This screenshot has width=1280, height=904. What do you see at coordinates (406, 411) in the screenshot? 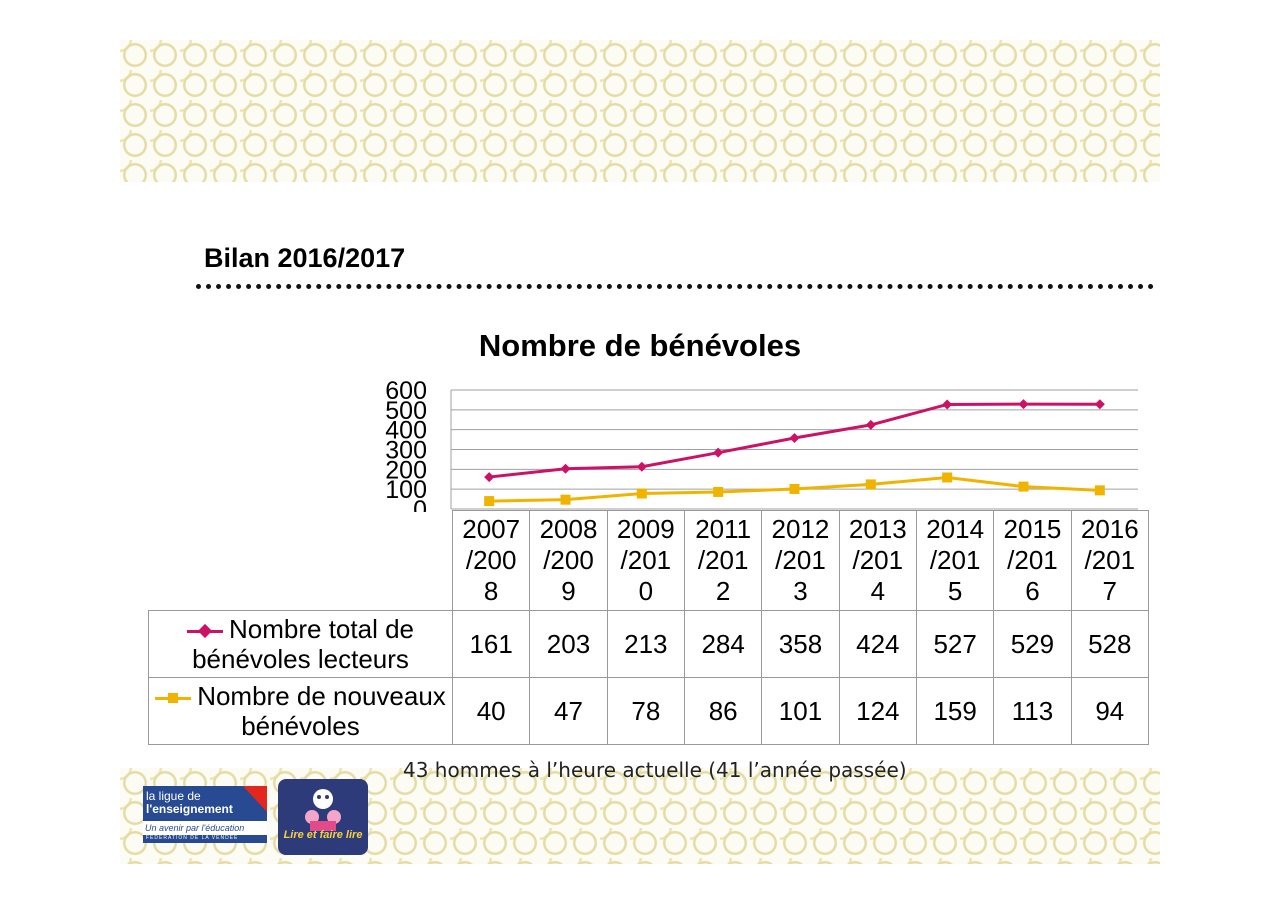
I see `y-tick-label: 500` at bounding box center [406, 411].